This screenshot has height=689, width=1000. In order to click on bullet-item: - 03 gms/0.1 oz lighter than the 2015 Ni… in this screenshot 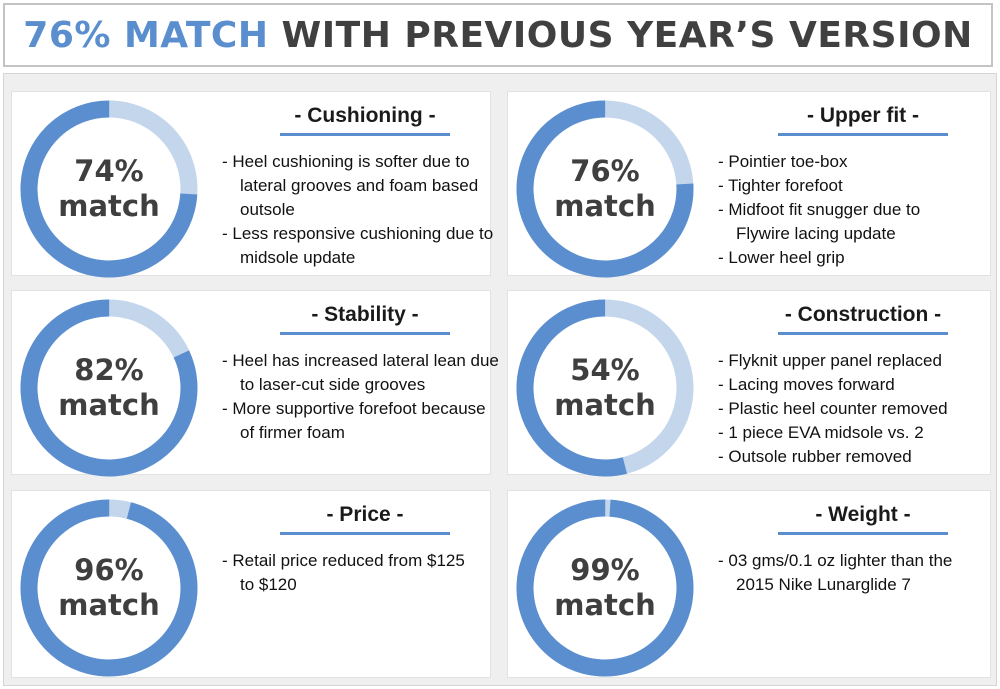, I will do `click(835, 572)`.